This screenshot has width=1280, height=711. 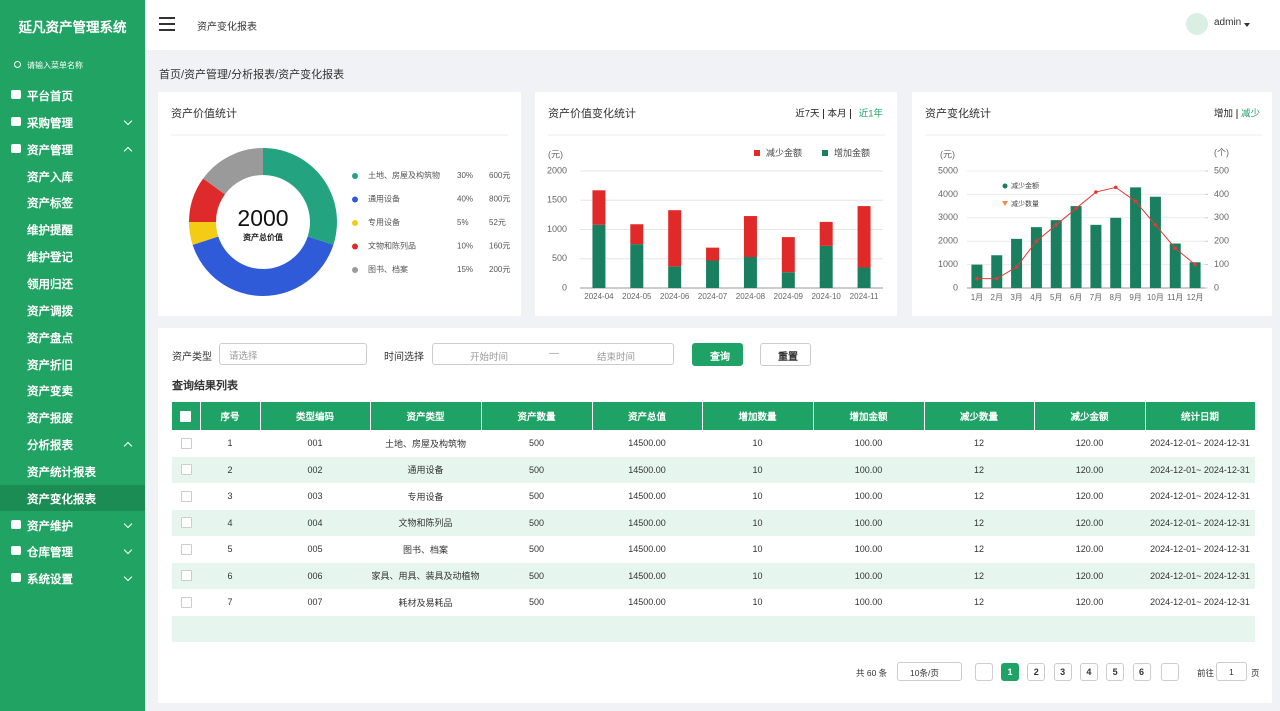 I want to click on x-tick-label: 9月, so click(x=1135, y=297).